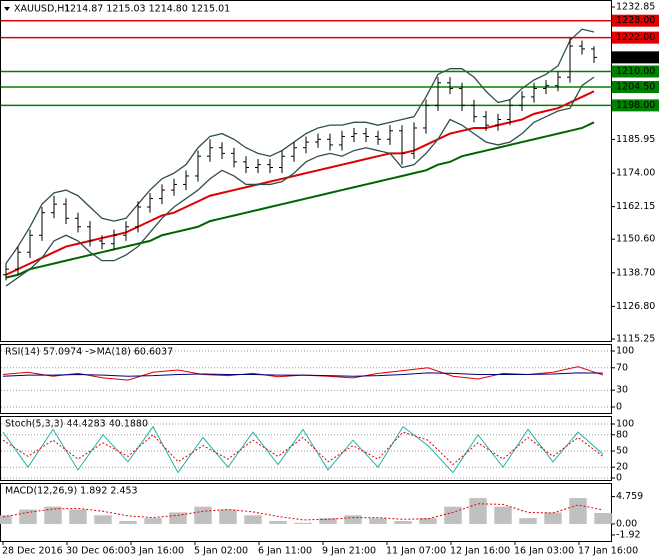 This screenshot has width=660, height=560. I want to click on level-label: 1228.00, so click(635, 20).